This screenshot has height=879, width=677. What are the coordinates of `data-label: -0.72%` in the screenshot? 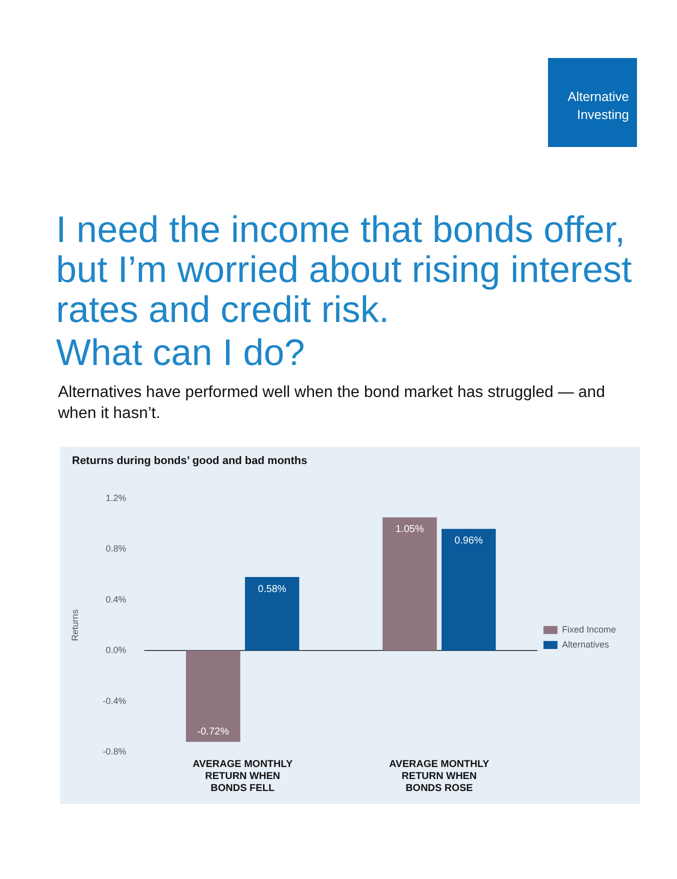 It's located at (213, 732).